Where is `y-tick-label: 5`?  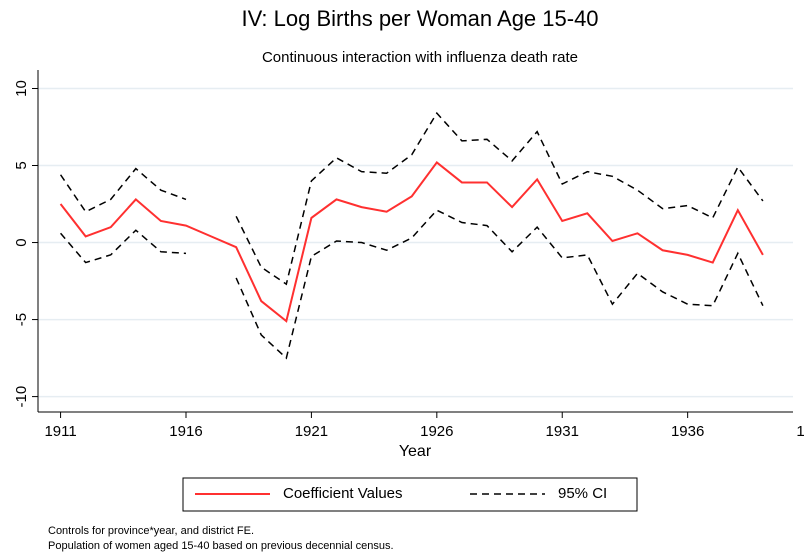 y-tick-label: 5 is located at coordinates (21, 165).